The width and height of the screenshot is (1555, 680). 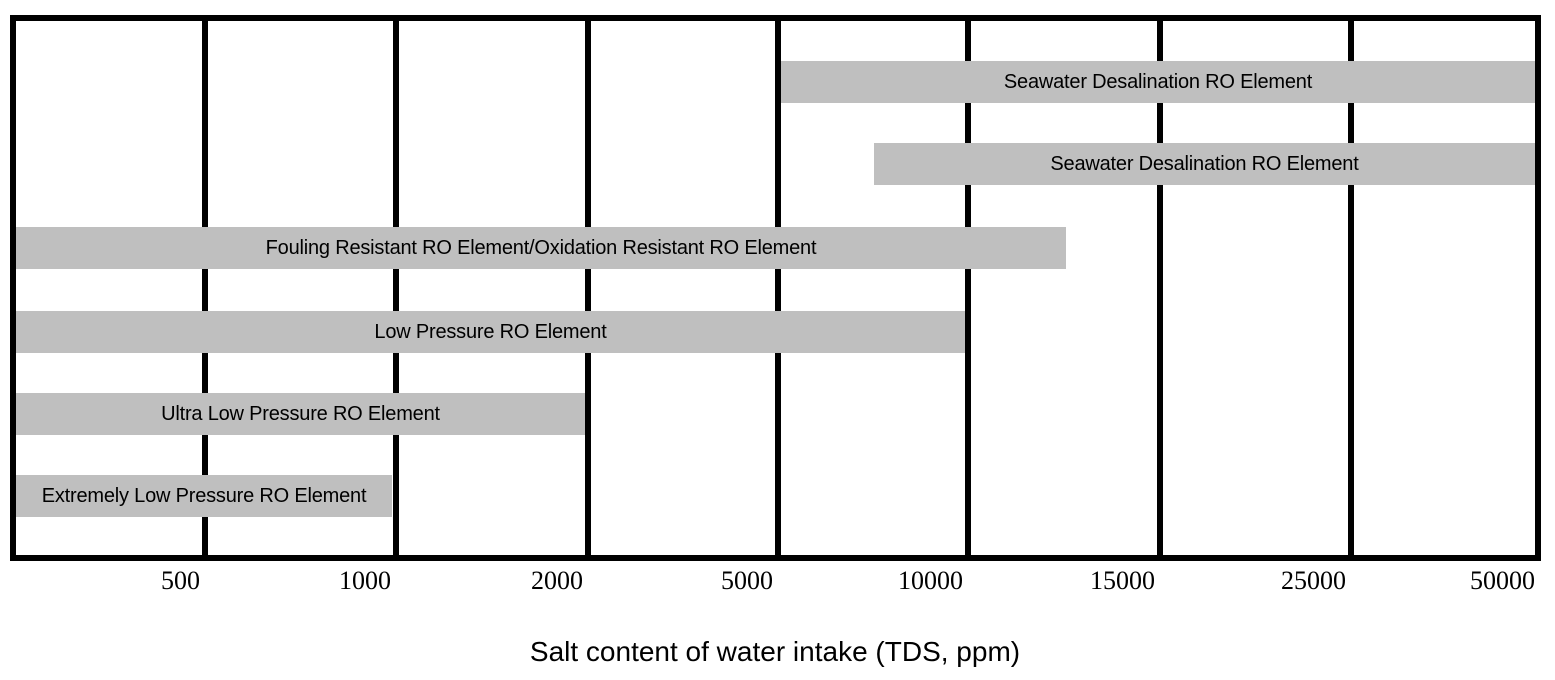 I want to click on range-bar: Low Pressure RO Element, so click(x=490, y=332).